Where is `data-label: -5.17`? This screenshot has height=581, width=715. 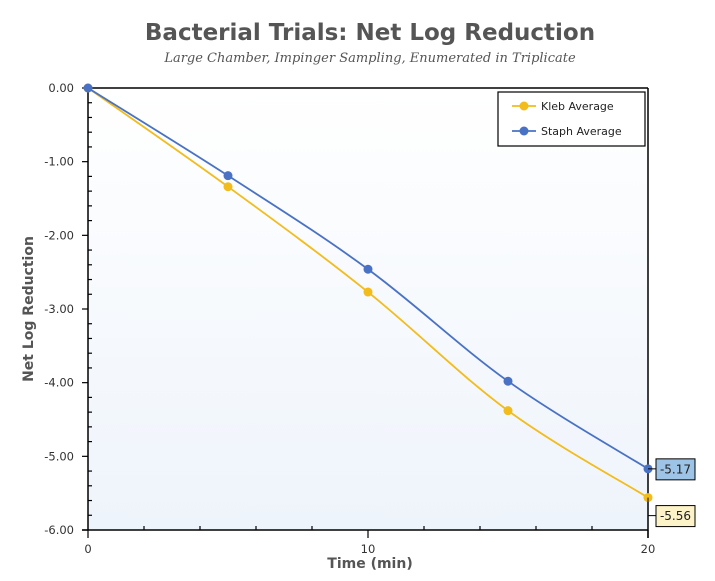
data-label: -5.17 is located at coordinates (675, 469).